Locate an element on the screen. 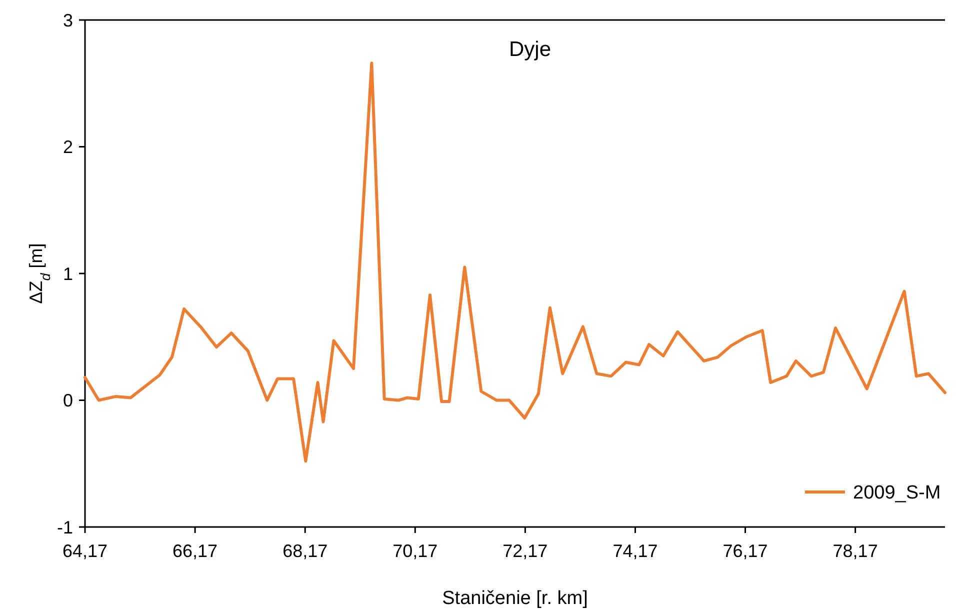 The height and width of the screenshot is (610, 973). x-tick-label: 72,17 is located at coordinates (525, 551).